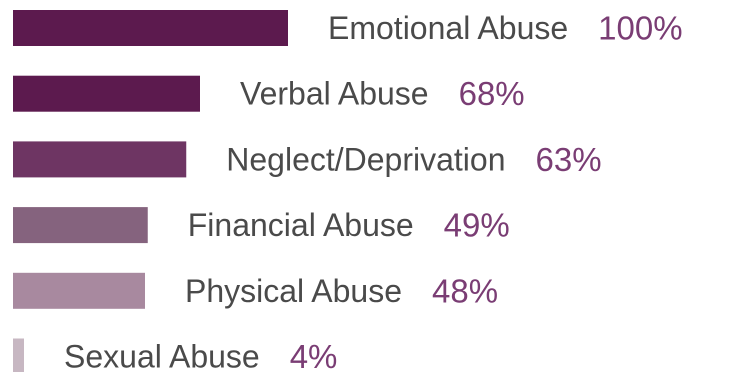  I want to click on value-label: 49%, so click(477, 225).